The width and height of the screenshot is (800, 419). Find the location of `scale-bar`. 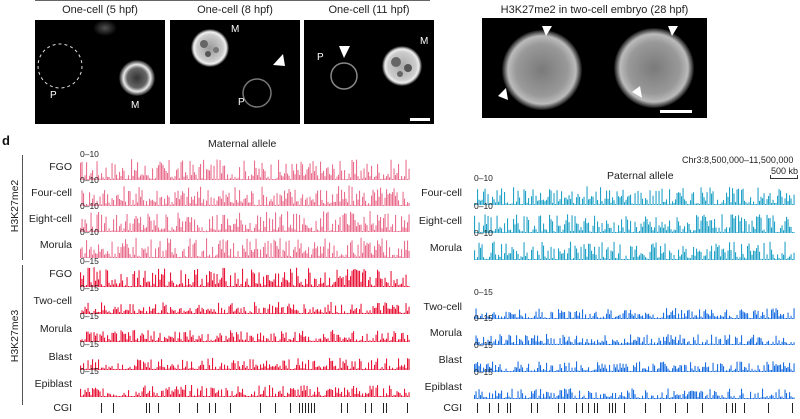

scale-bar is located at coordinates (784, 178).